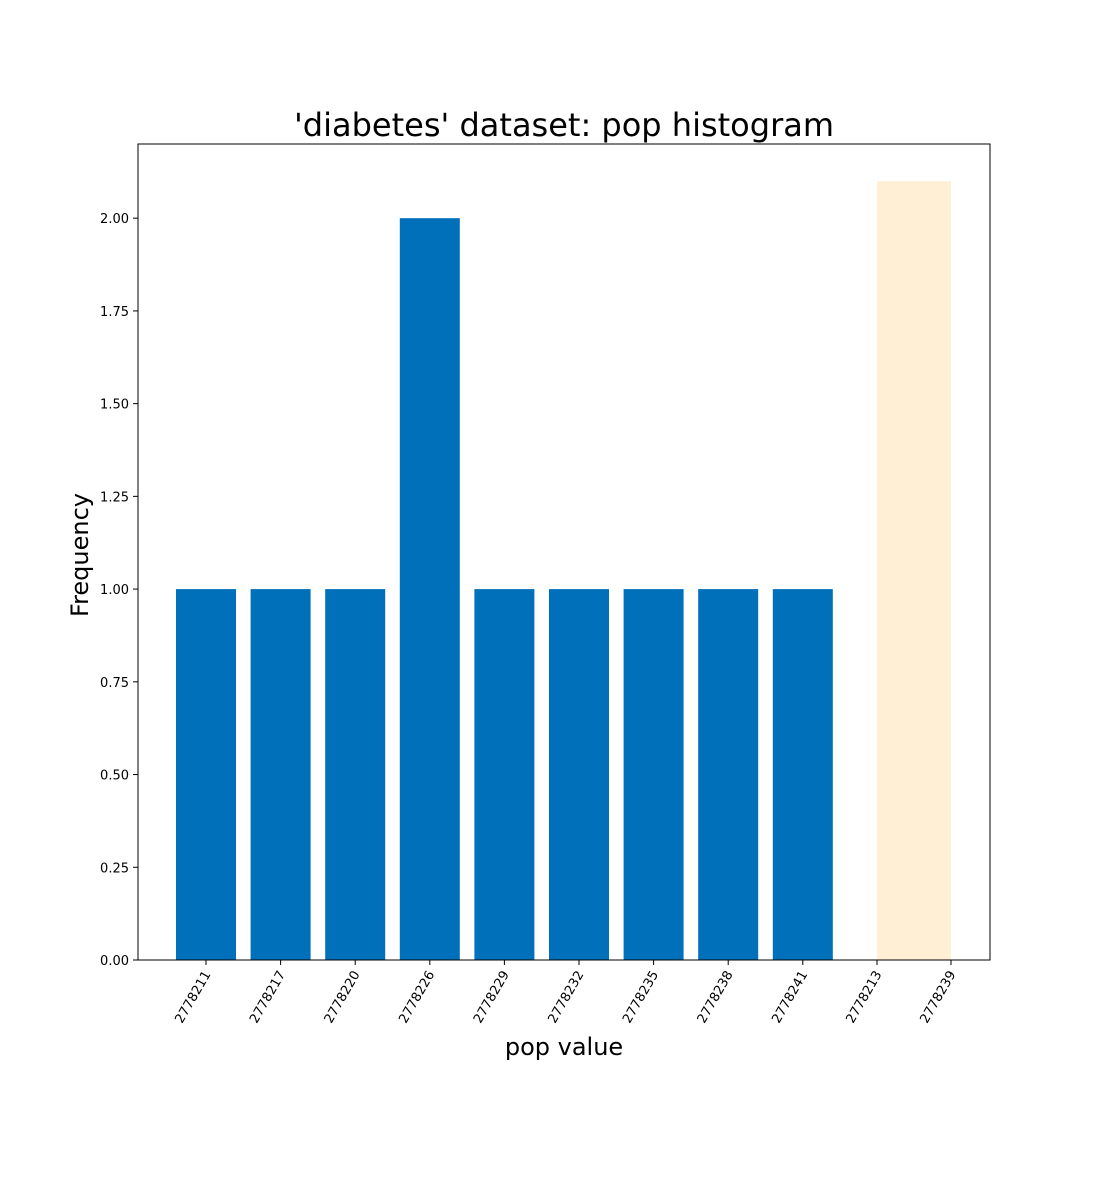 This screenshot has height=1200, width=1100. I want to click on y-tick-label: 2.00, so click(114, 219).